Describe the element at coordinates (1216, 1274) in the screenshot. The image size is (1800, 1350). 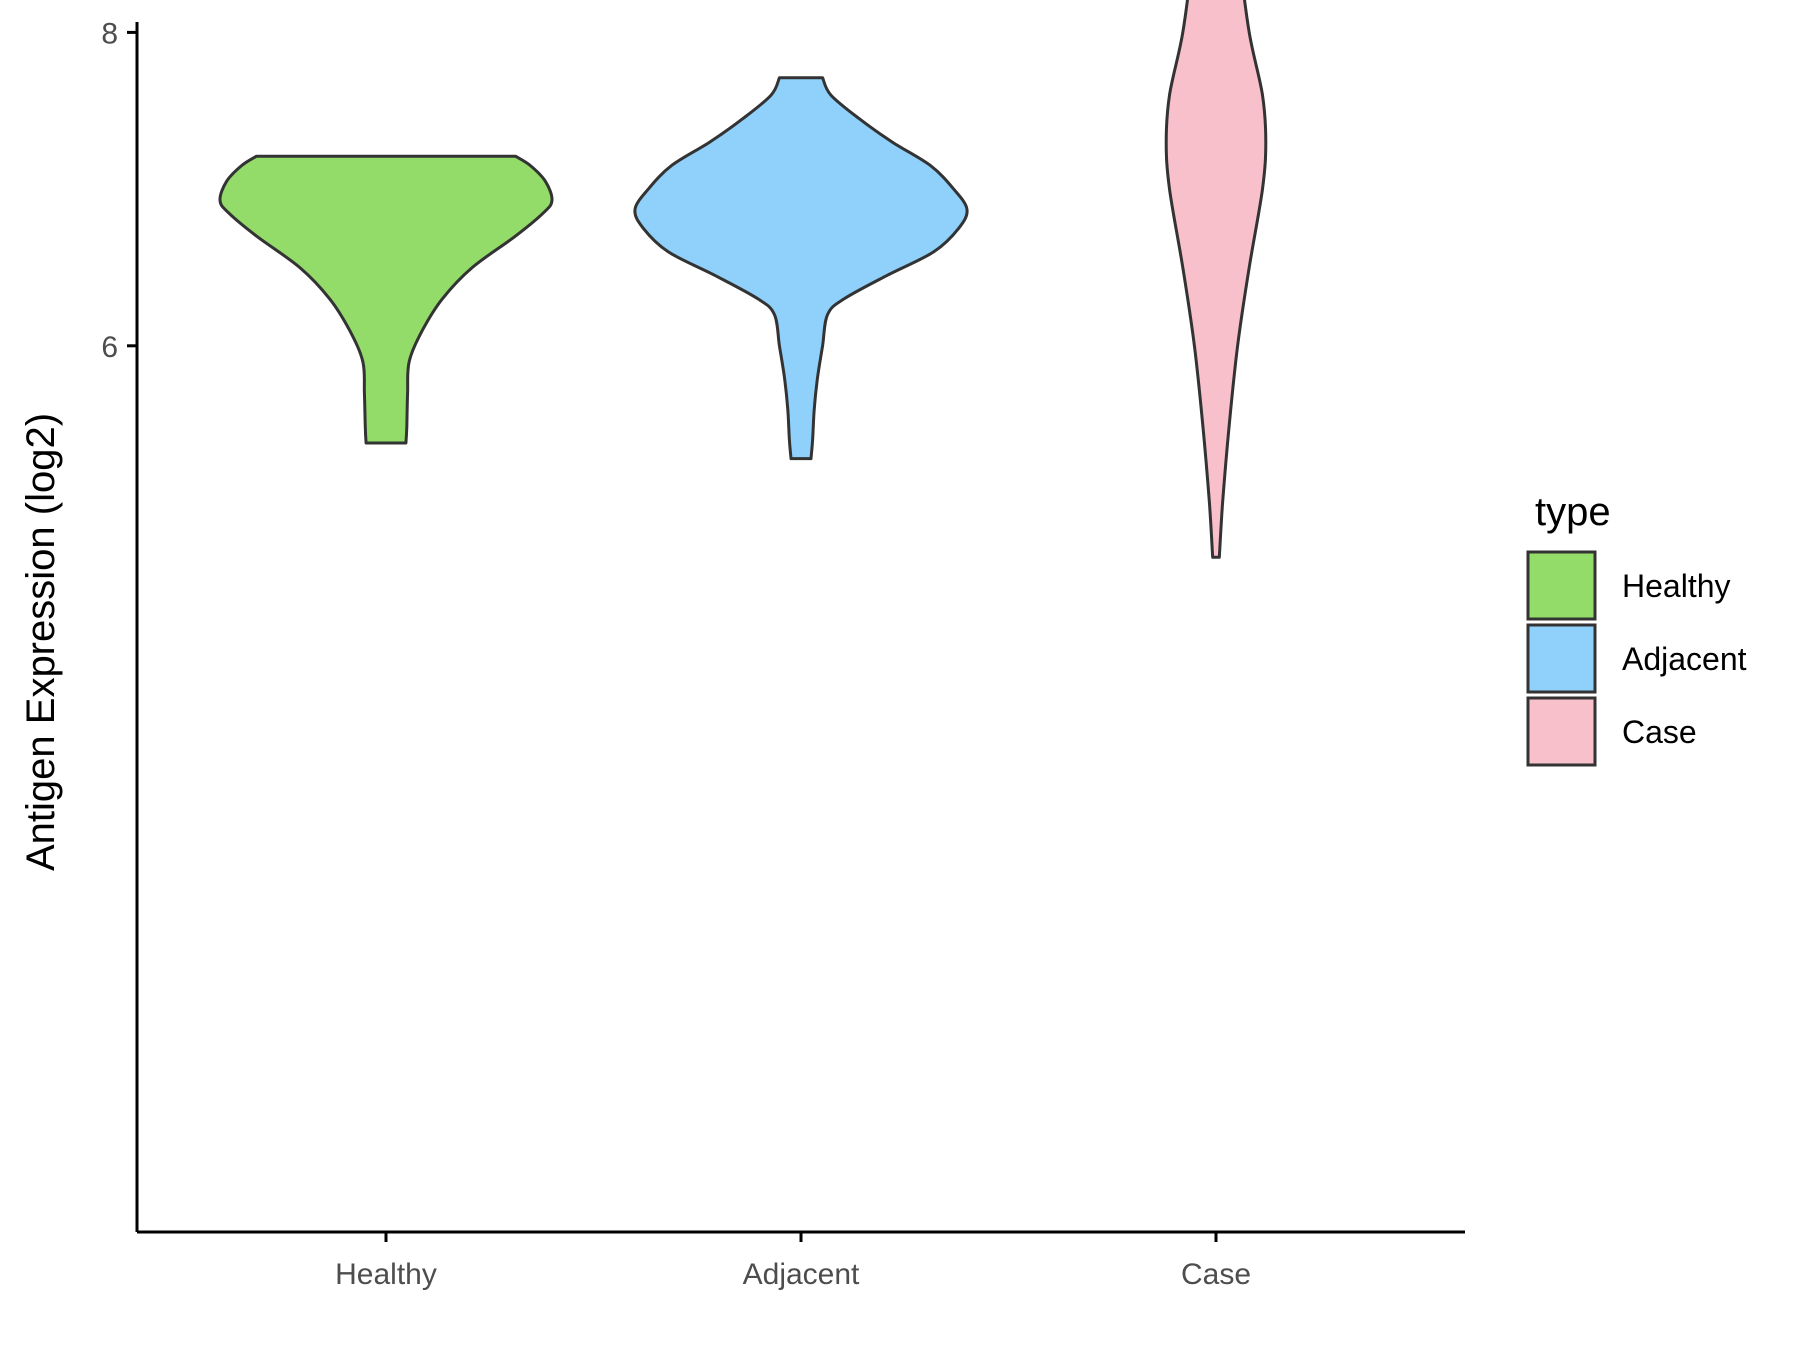
I see `x-tick-label: Case` at that location.